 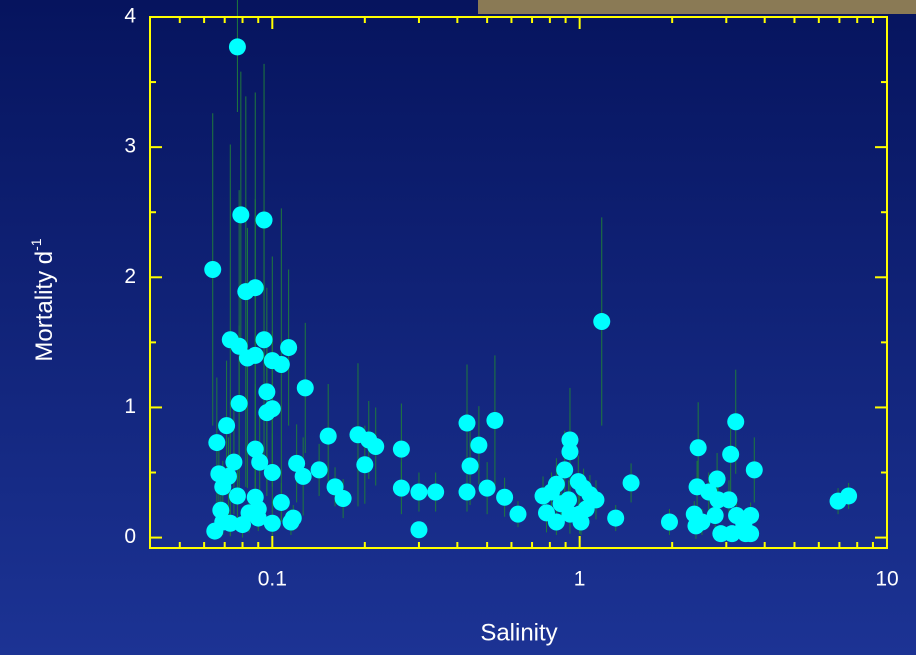 What do you see at coordinates (886, 579) in the screenshot?
I see `x-tick-label: 10` at bounding box center [886, 579].